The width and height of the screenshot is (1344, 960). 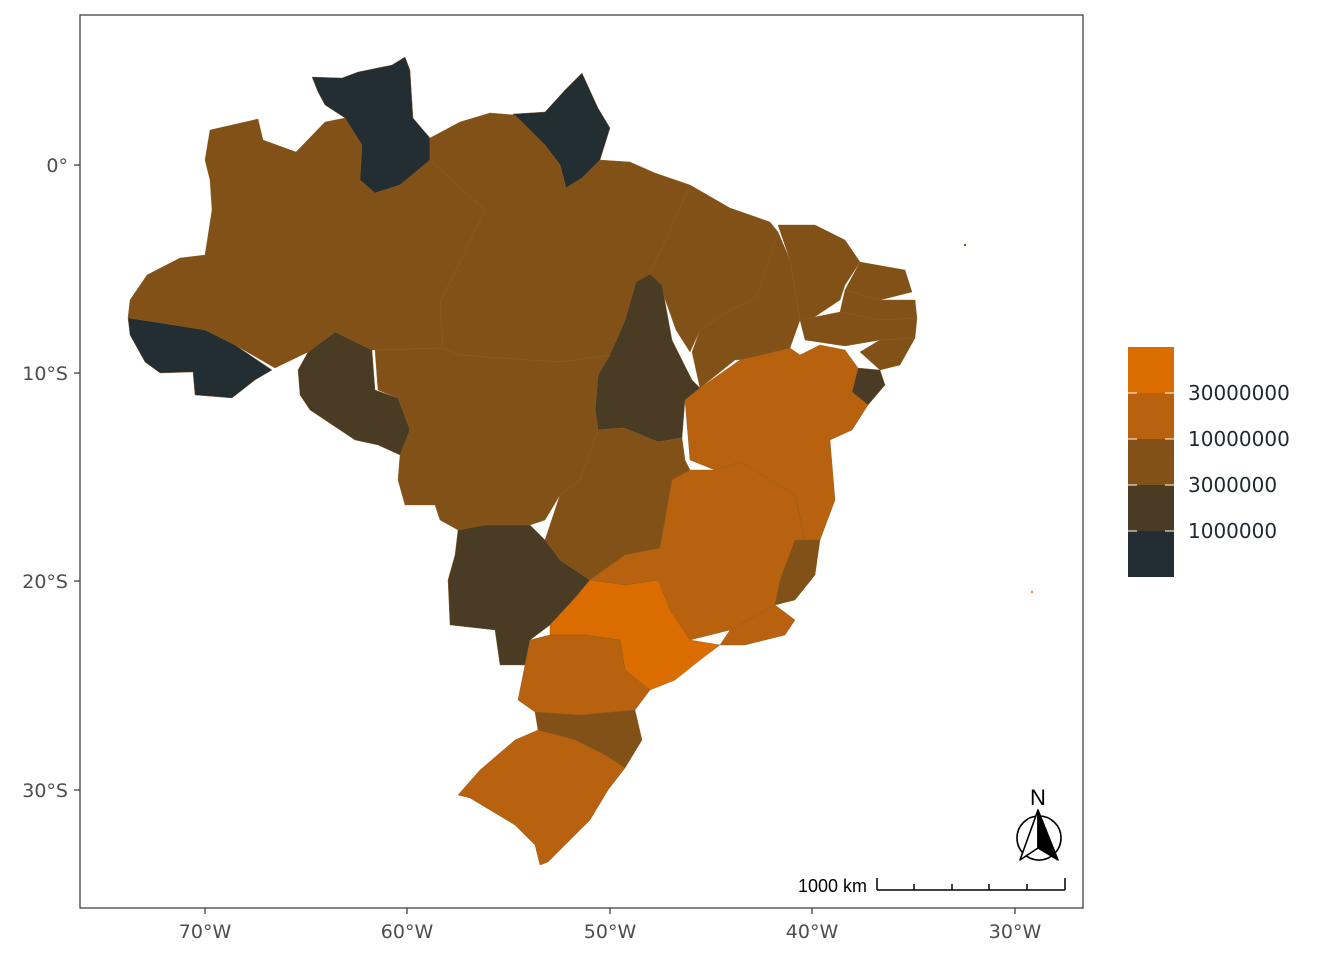 What do you see at coordinates (776, 442) in the screenshot?
I see `state-bahia` at bounding box center [776, 442].